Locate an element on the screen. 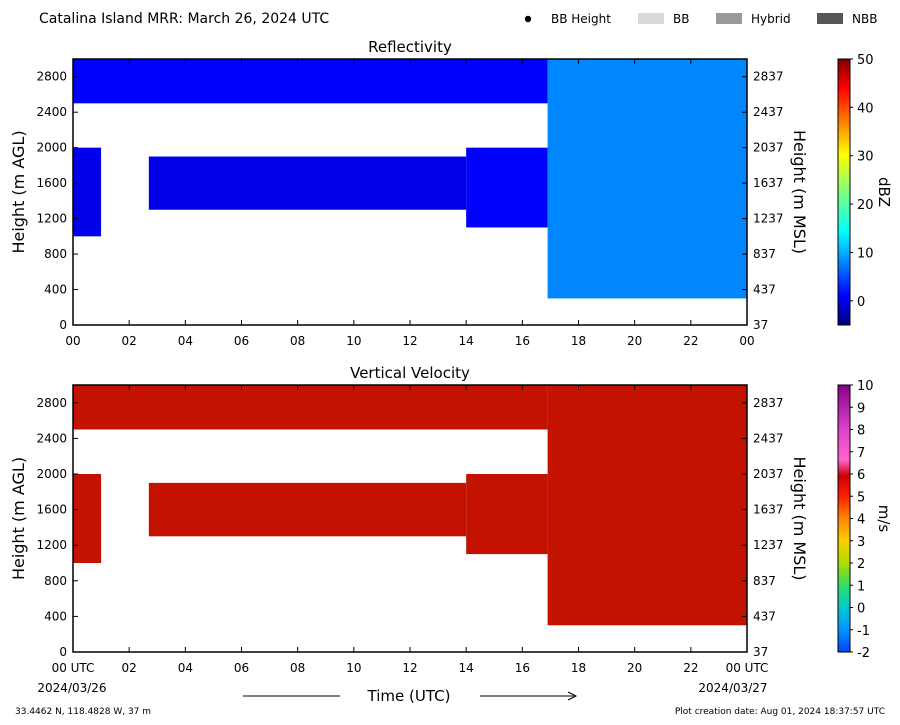  y-tick-label: 2400 is located at coordinates (51, 112).